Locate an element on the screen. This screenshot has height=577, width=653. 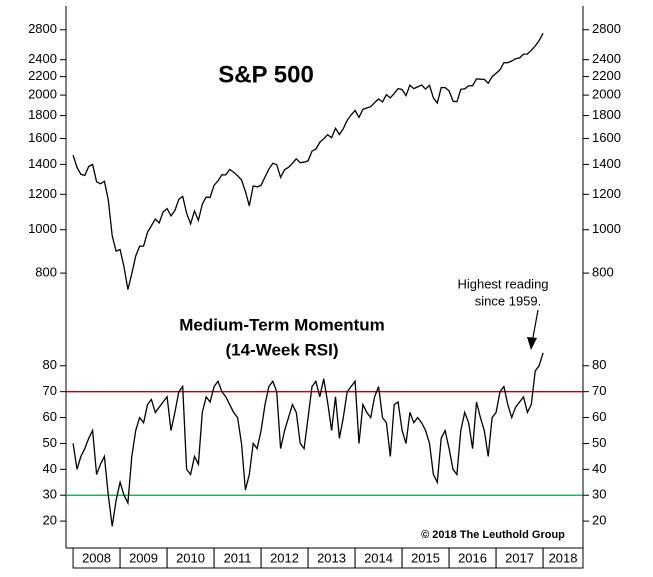
x-tick-label: 2017 is located at coordinates (519, 557).